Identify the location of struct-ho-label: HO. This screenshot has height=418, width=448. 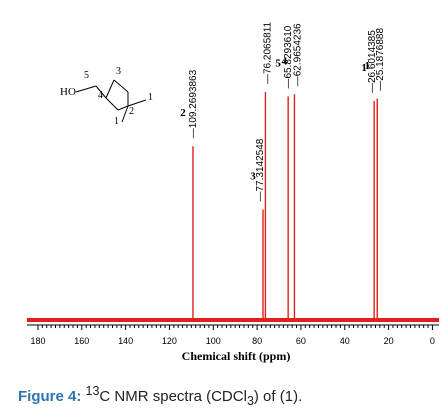
(68, 92).